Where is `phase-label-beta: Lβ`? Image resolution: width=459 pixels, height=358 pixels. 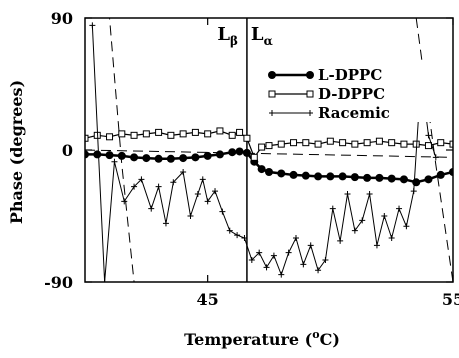
phase-label-beta: Lβ is located at coordinates (227, 36).